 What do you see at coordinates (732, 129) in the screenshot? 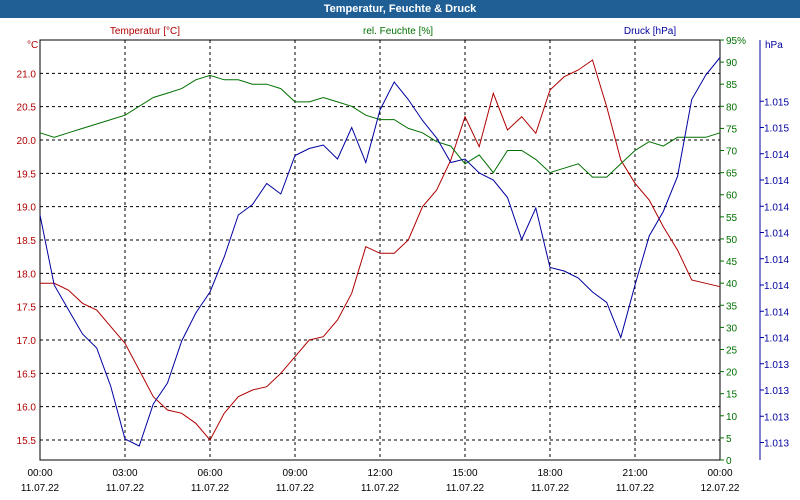
I see `y-mid-tick: 75` at bounding box center [732, 129].